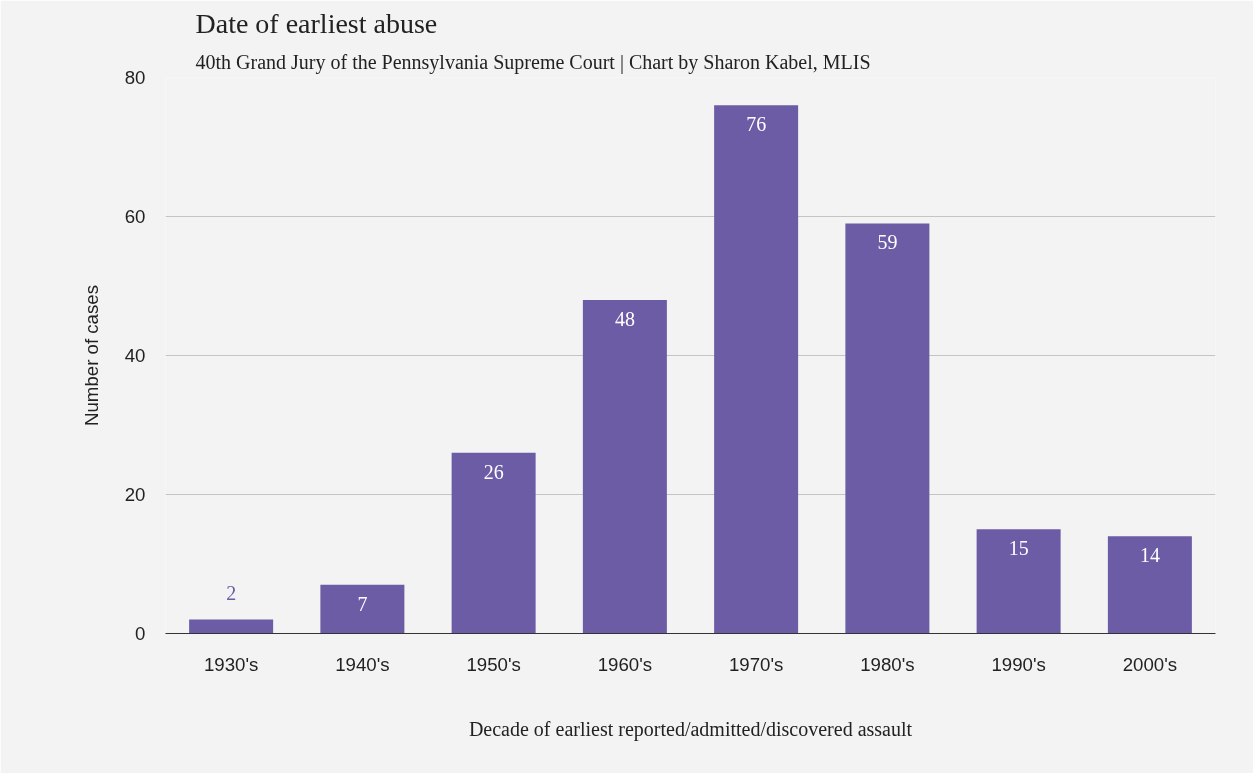 Image resolution: width=1253 pixels, height=773 pixels. Describe the element at coordinates (1018, 664) in the screenshot. I see `x-tick-label: 1990's` at that location.